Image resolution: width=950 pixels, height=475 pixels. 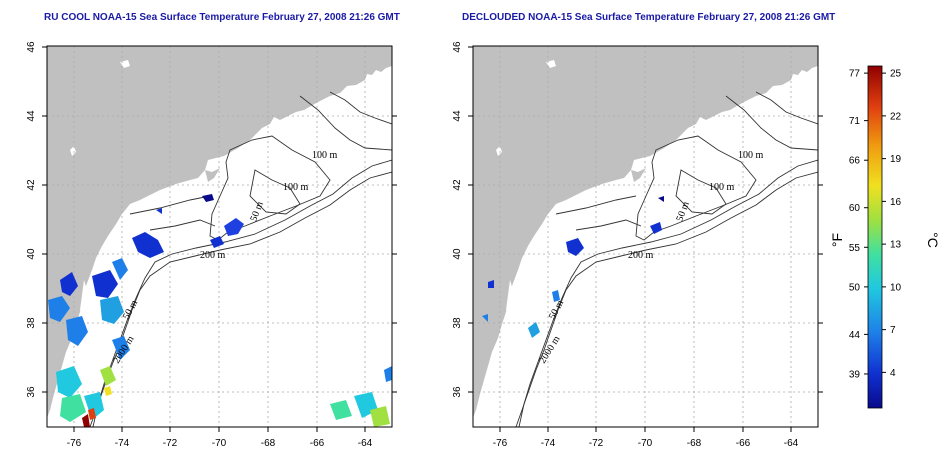 I want to click on colorbar-celsius-ticks: 25 22 19 16 13 10 7 4, so click(x=892, y=224).